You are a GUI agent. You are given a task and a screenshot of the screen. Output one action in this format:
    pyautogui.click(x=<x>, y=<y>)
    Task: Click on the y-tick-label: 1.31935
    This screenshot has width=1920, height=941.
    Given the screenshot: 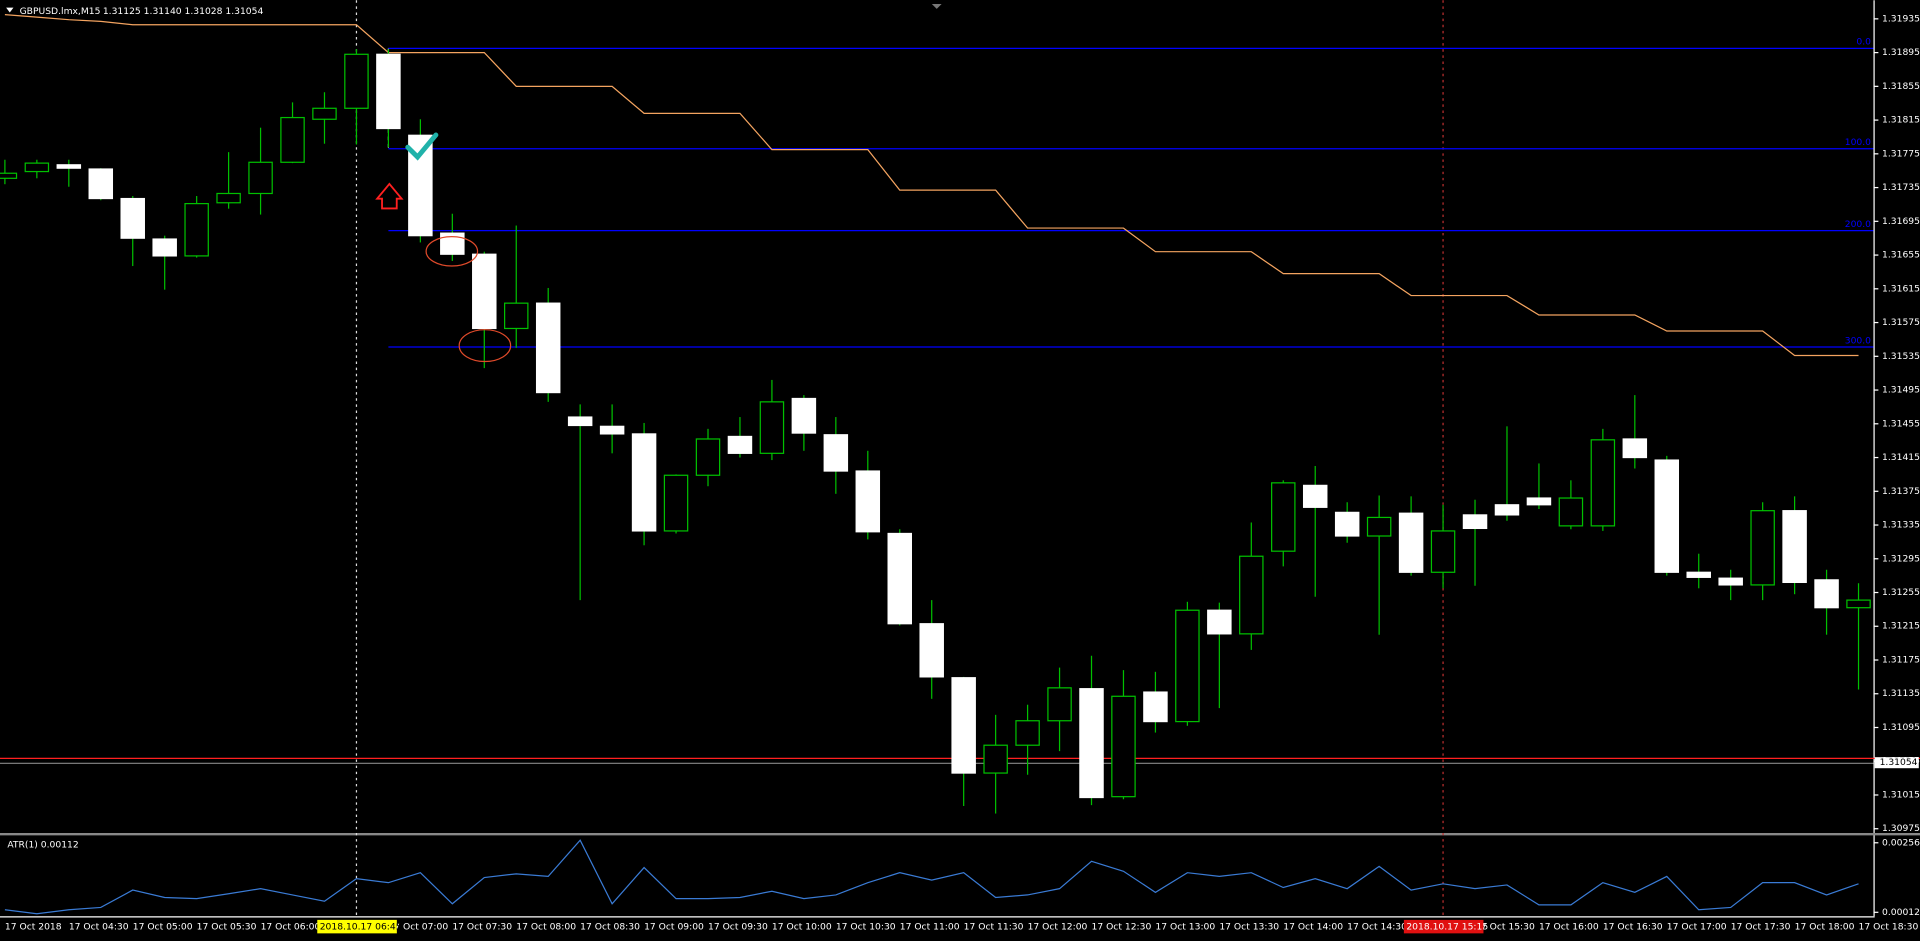 What is the action you would take?
    pyautogui.click(x=1901, y=18)
    